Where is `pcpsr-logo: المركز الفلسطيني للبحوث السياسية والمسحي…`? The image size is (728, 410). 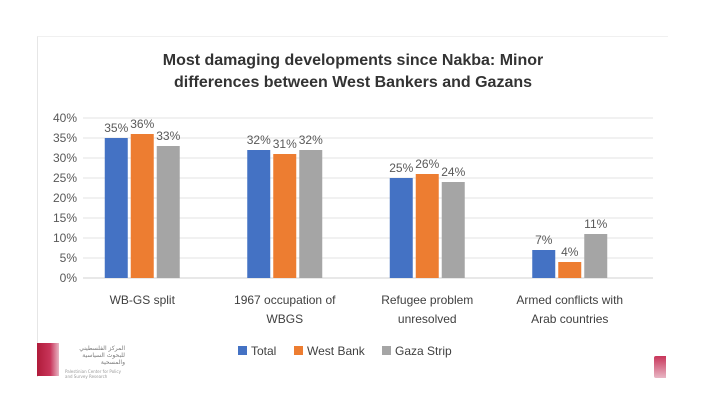 pcpsr-logo: المركز الفلسطيني للبحوث السياسية والمسحي… is located at coordinates (81, 361).